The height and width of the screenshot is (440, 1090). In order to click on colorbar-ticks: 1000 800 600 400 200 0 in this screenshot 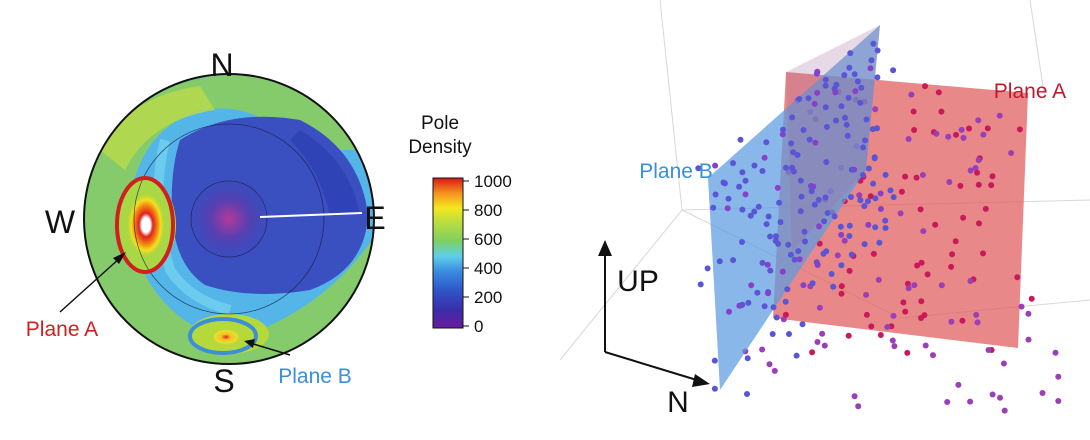, I will do `click(487, 254)`.